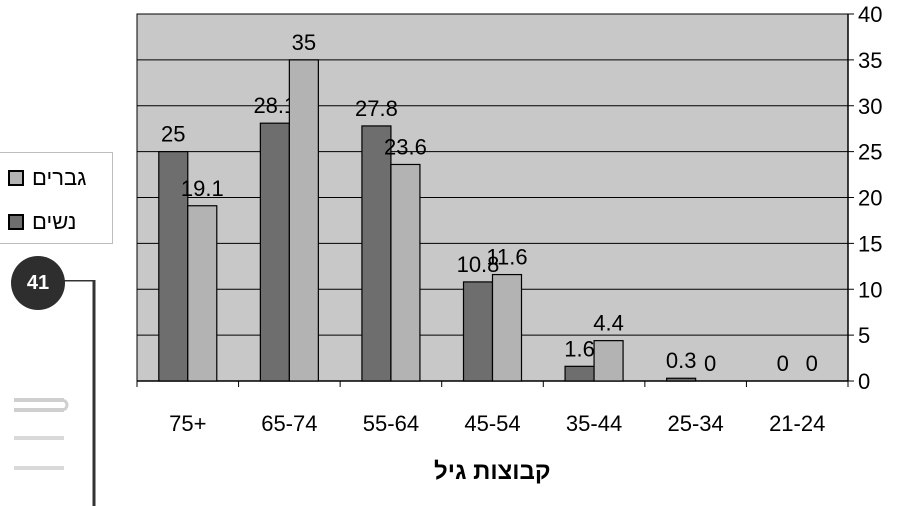  I want to click on y-tick-label: 25, so click(870, 152).